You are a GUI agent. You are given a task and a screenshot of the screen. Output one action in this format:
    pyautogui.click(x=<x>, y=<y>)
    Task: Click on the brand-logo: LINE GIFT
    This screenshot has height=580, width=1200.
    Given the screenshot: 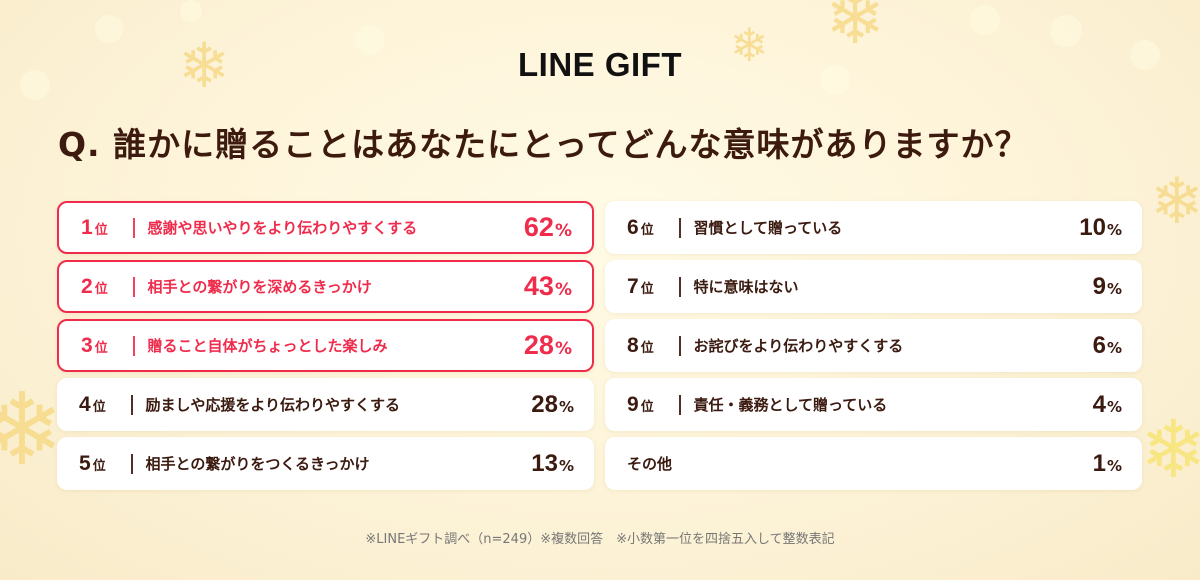 What is the action you would take?
    pyautogui.click(x=600, y=64)
    